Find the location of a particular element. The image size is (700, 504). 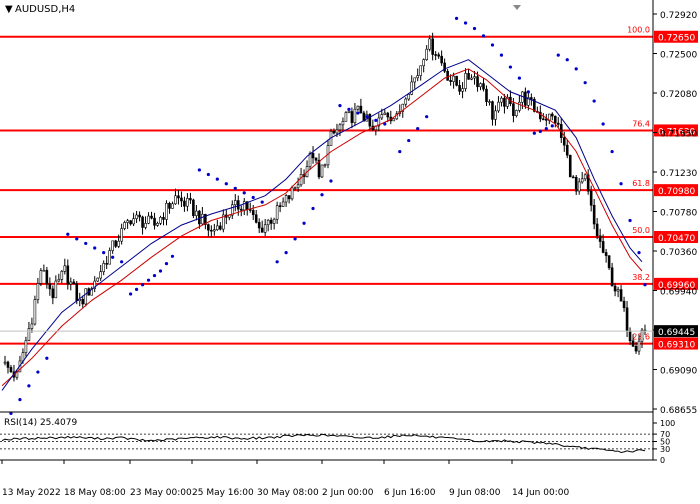

y-tick-label: 0.72500 is located at coordinates (678, 56).